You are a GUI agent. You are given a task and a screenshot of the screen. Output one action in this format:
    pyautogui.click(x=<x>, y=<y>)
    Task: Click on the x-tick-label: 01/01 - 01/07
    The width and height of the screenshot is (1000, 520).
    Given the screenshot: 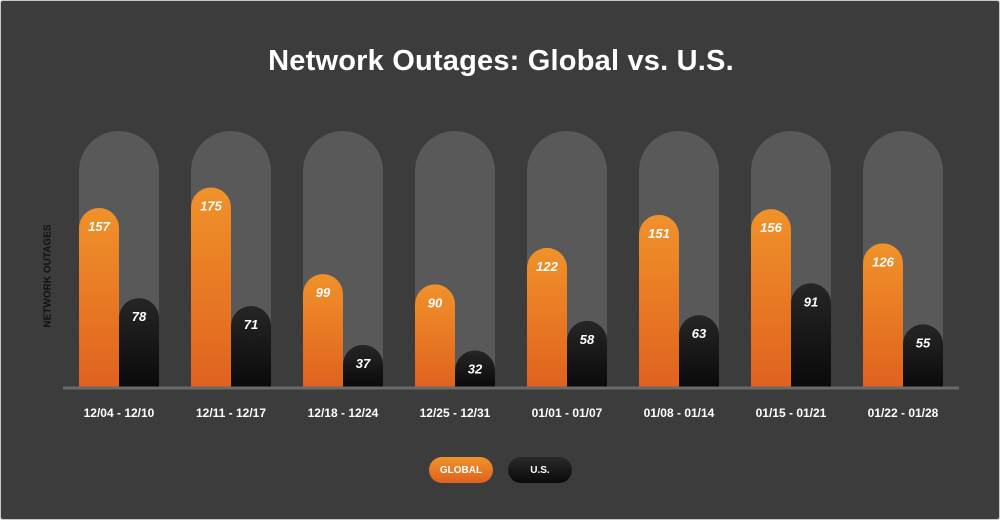 What is the action you would take?
    pyautogui.click(x=567, y=413)
    